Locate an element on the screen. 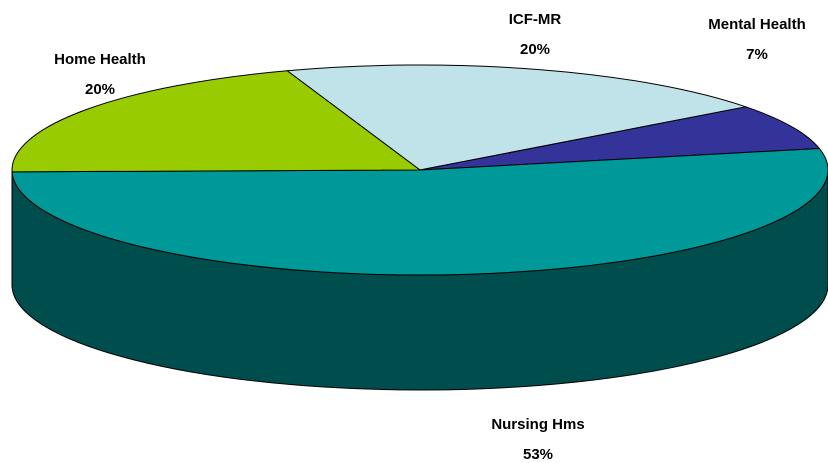 The image size is (828, 463). slice-value-label: 53% is located at coordinates (538, 454).